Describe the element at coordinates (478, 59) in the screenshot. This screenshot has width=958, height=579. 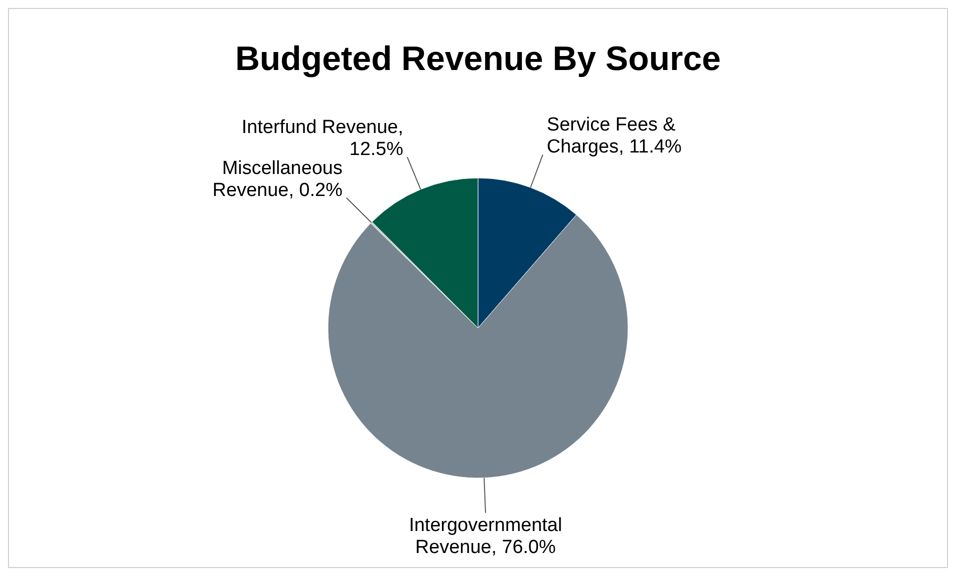
I see `chart-title: Budgeted Revenue By Source` at that location.